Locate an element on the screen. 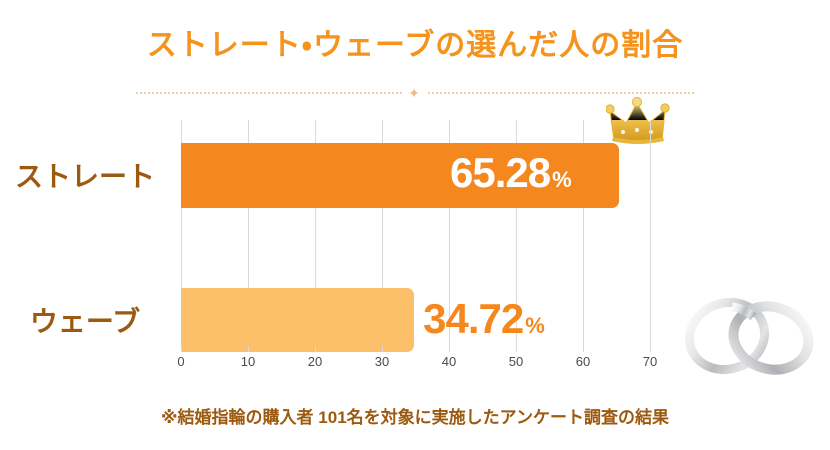 This screenshot has width=830, height=450. xtick-label-20: 20 is located at coordinates (315, 361).